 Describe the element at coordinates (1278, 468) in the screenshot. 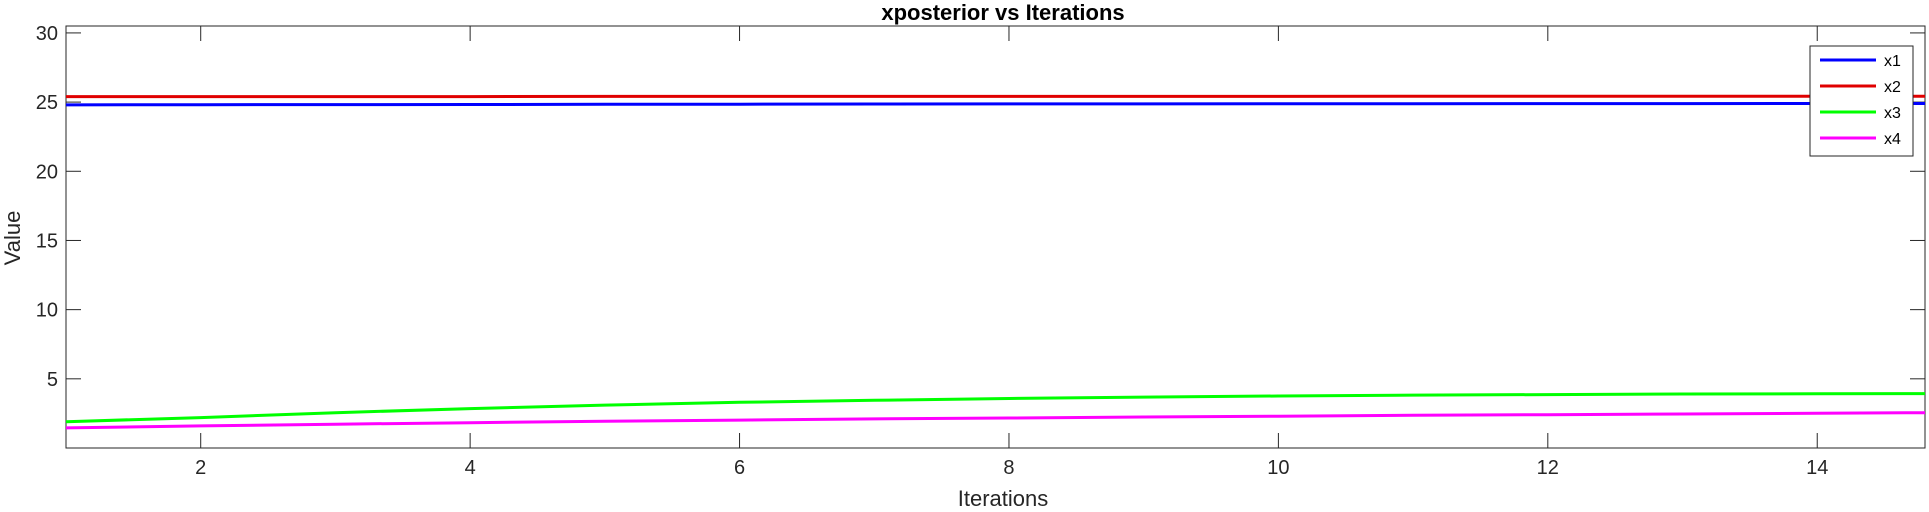

I see `x-tick-label: 10` at that location.